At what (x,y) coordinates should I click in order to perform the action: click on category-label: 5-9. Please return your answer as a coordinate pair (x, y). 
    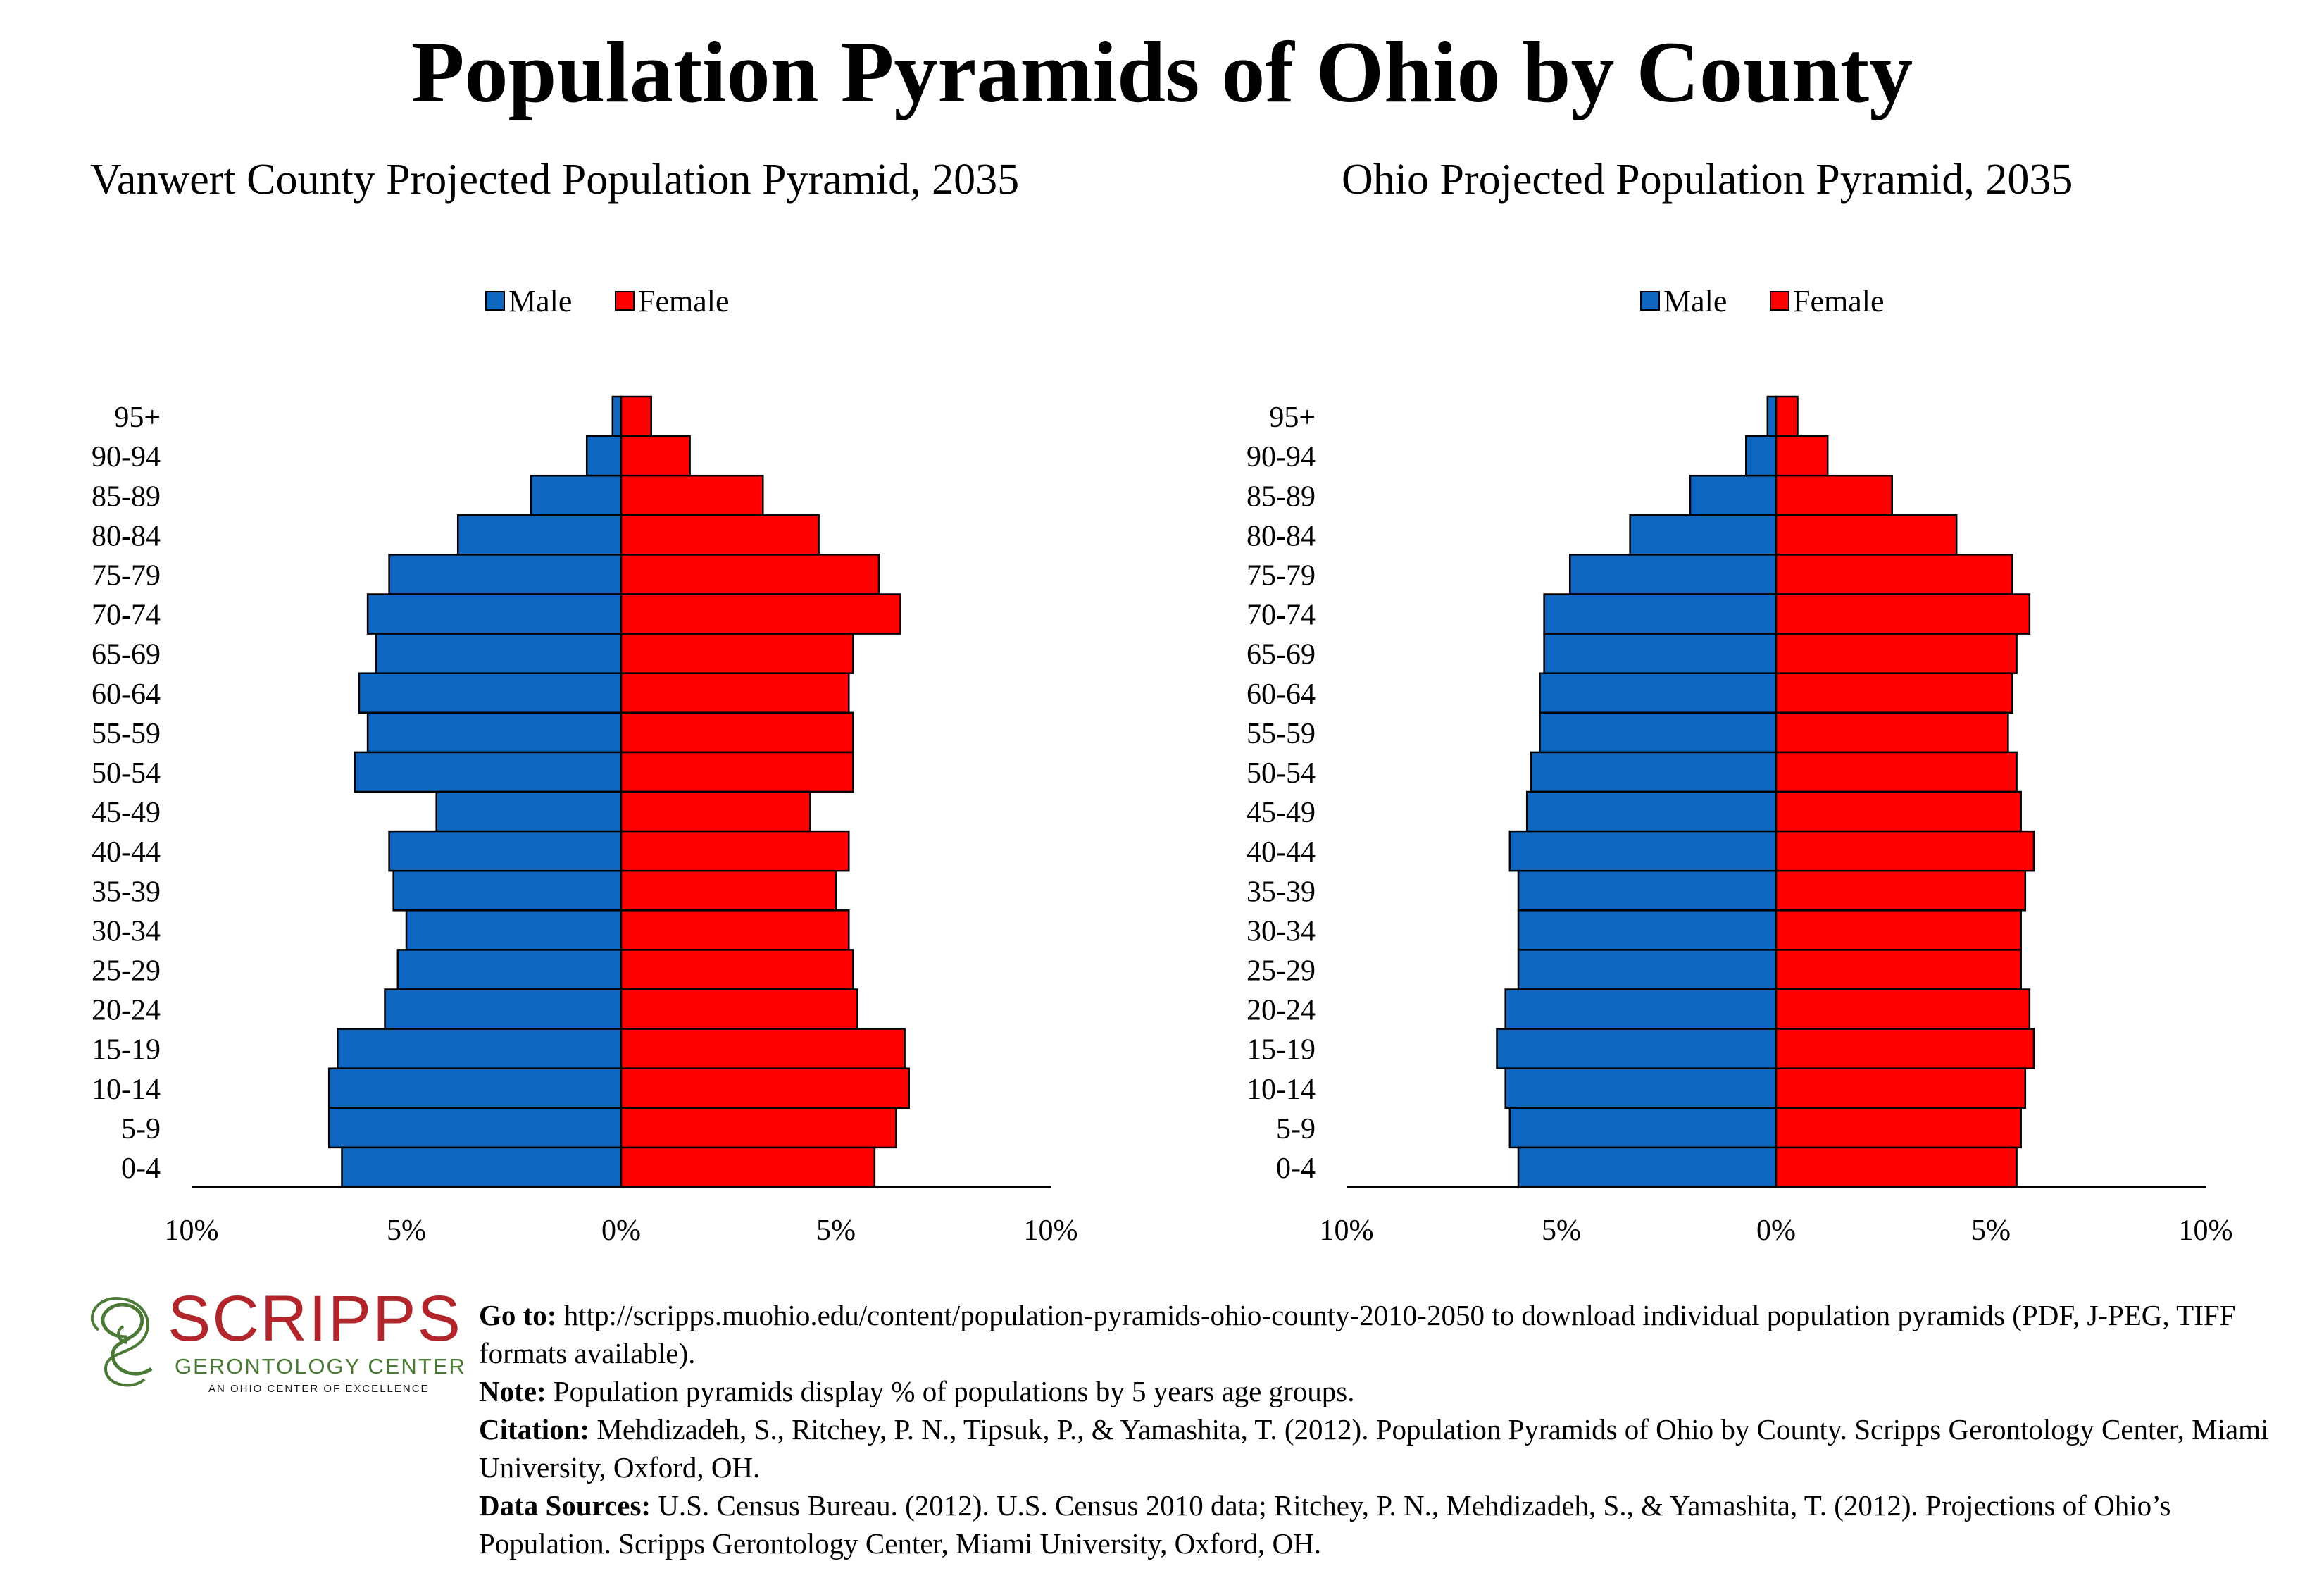
    Looking at the image, I should click on (141, 1129).